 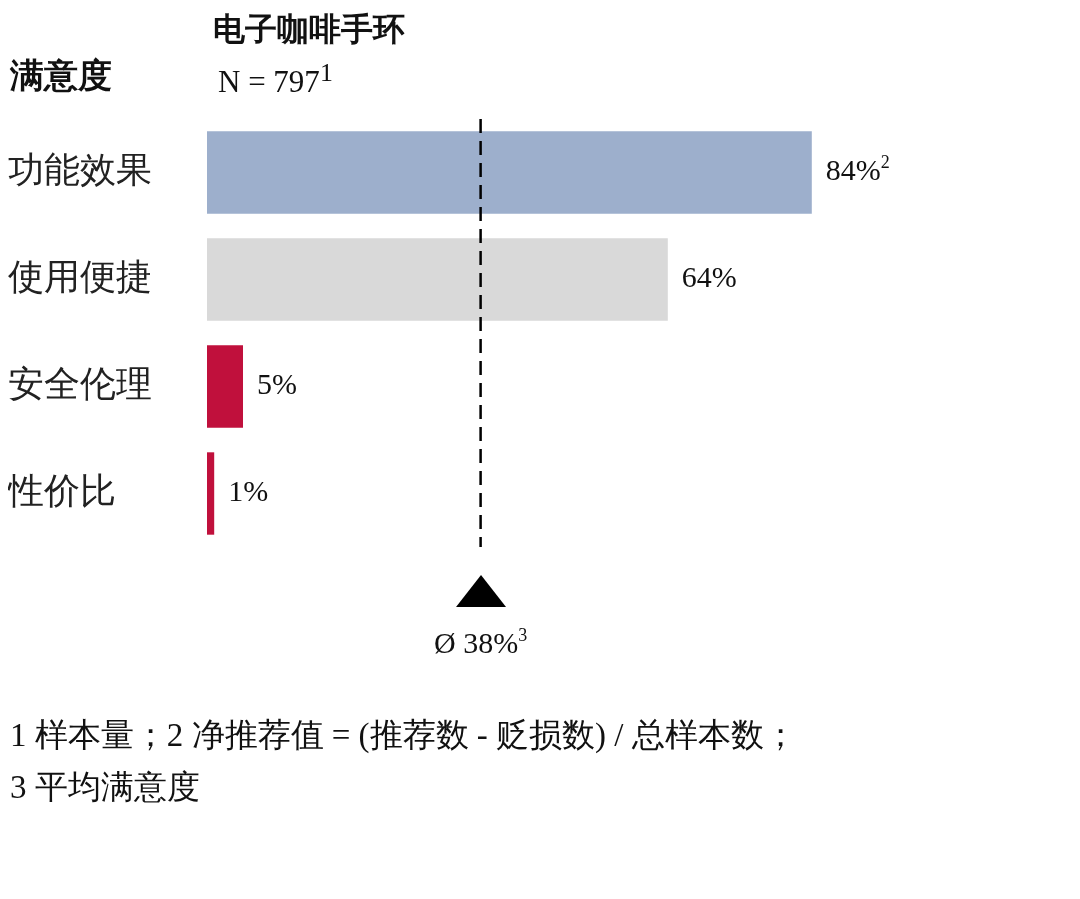 What do you see at coordinates (80, 383) in the screenshot?
I see `y-tick-label: 安全伦理` at bounding box center [80, 383].